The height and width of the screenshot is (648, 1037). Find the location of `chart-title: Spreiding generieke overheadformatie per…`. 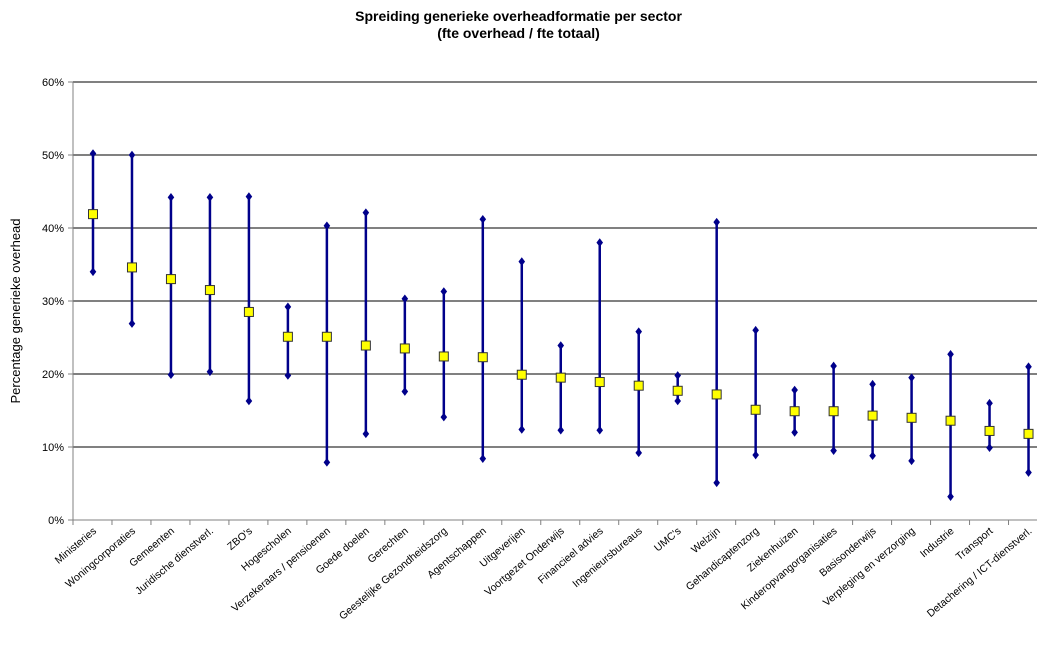

chart-title: Spreiding generieke overheadformatie per… is located at coordinates (518, 16).